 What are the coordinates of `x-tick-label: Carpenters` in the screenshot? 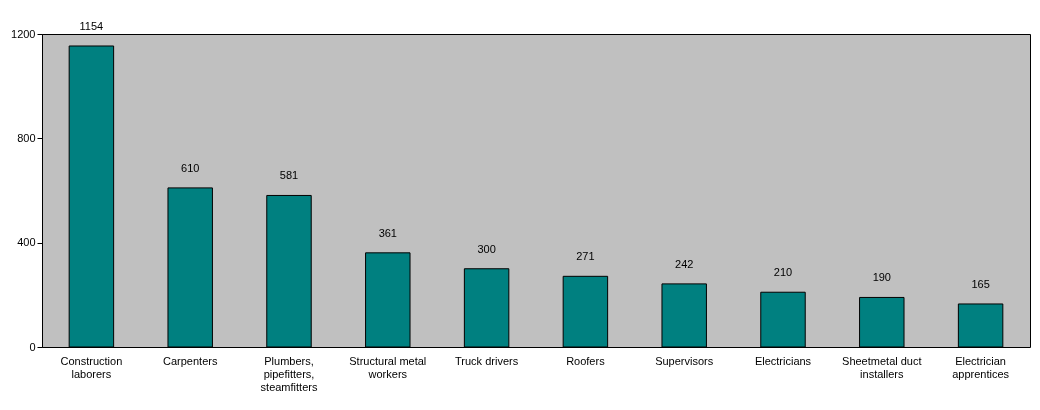 It's located at (190, 360).